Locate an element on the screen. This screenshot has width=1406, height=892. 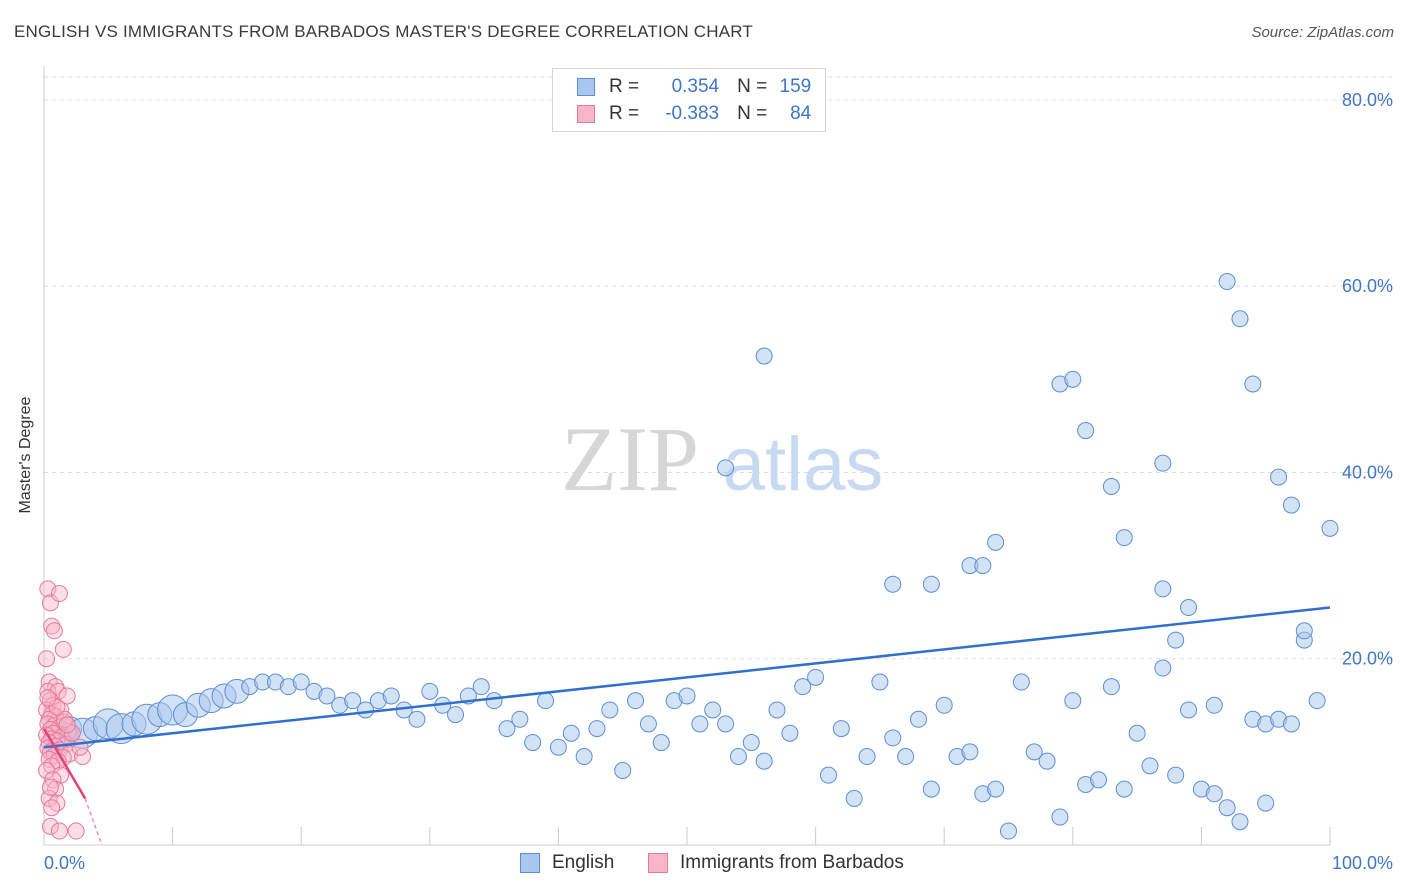
y-tick-label: 40.0% is located at coordinates (1367, 472).